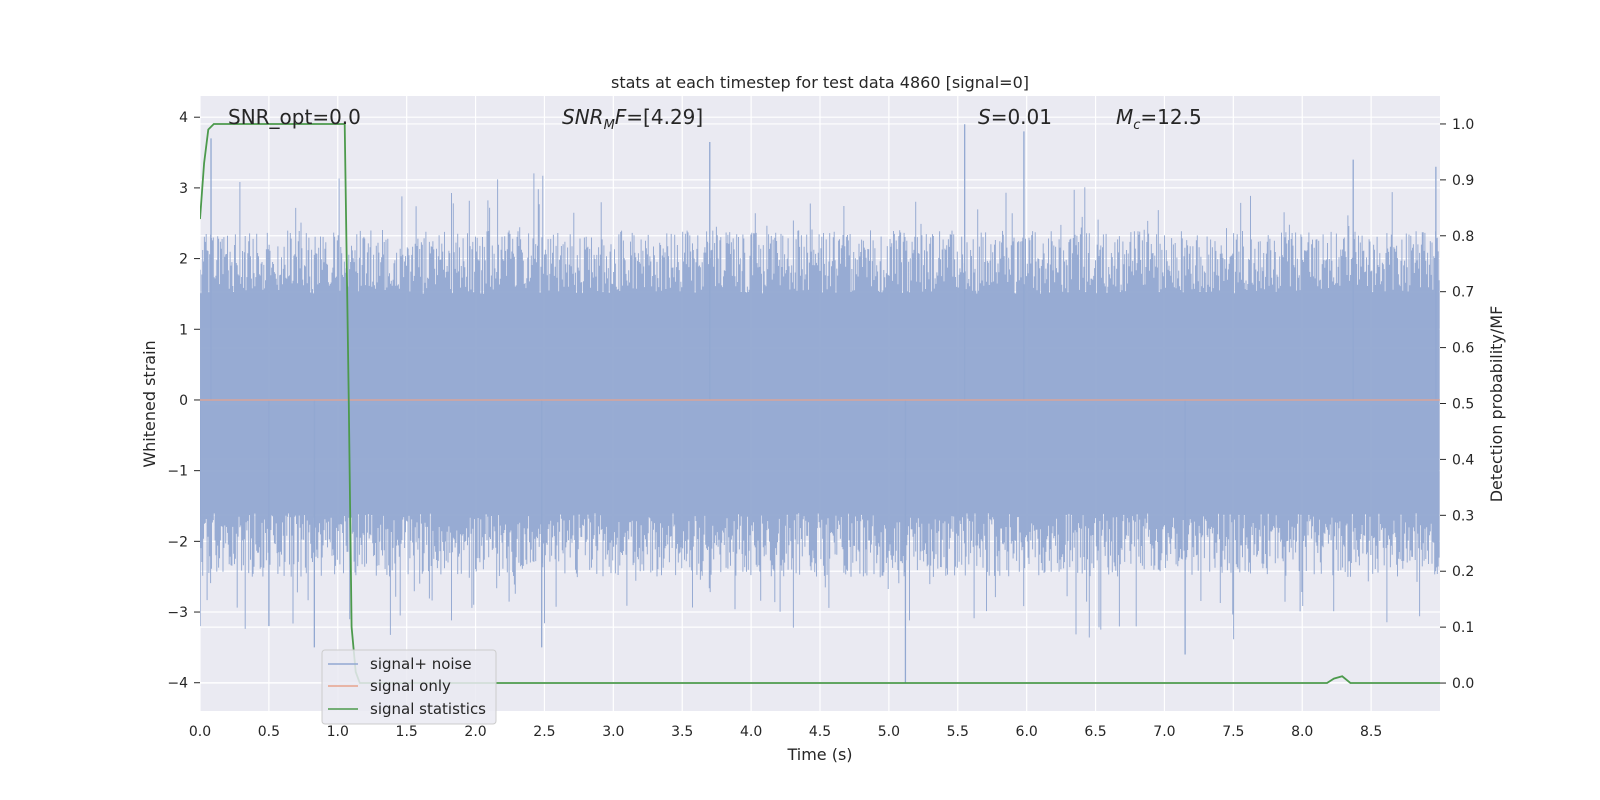  What do you see at coordinates (1463, 125) in the screenshot?
I see `y2-tick-label: 1.0` at bounding box center [1463, 125].